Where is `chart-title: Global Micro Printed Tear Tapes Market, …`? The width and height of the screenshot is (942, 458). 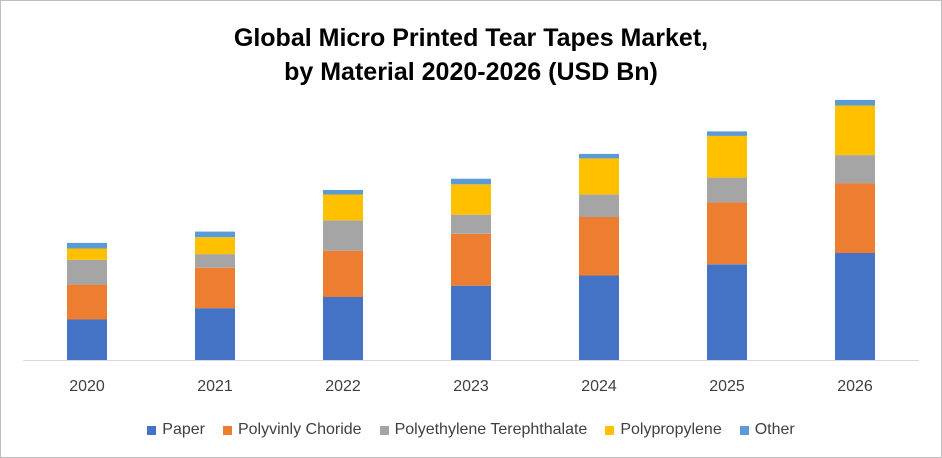
chart-title: Global Micro Printed Tear Tapes Market, … is located at coordinates (471, 55).